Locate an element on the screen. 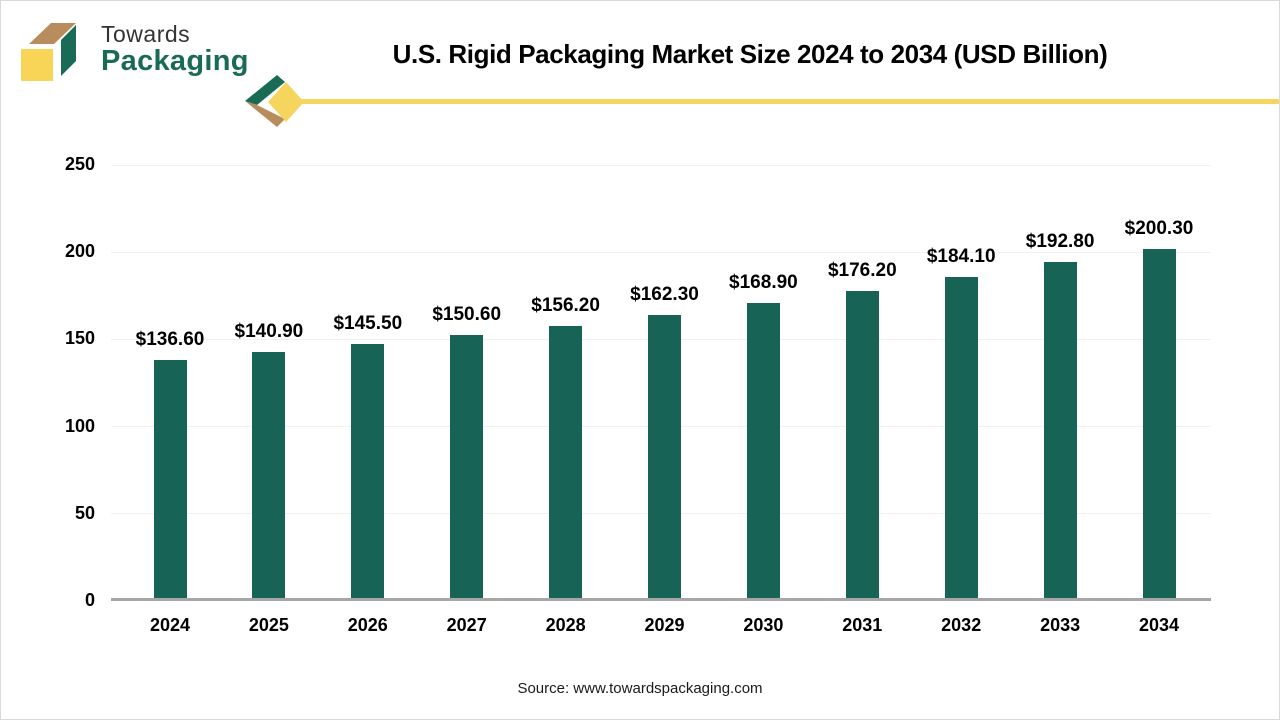  bar-2024 is located at coordinates (170, 478).